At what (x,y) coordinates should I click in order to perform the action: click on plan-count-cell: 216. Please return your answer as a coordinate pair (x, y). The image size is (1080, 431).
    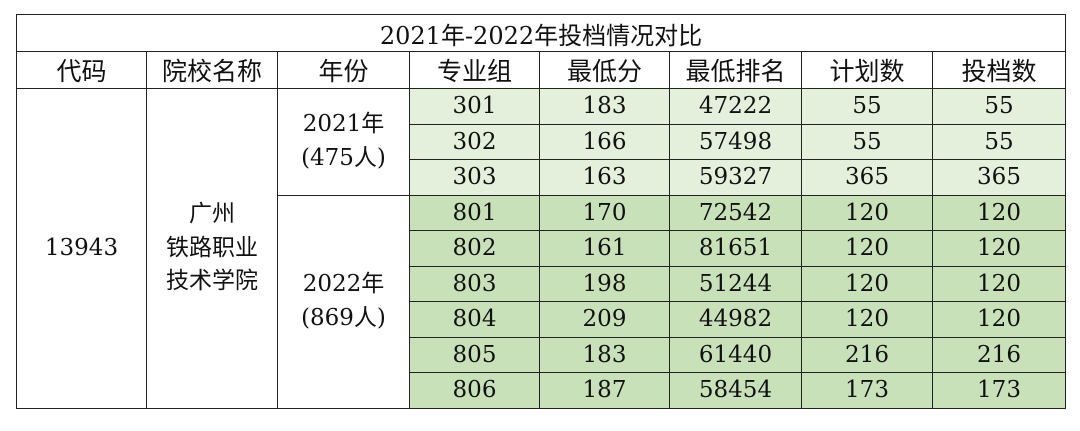
    Looking at the image, I should click on (867, 354).